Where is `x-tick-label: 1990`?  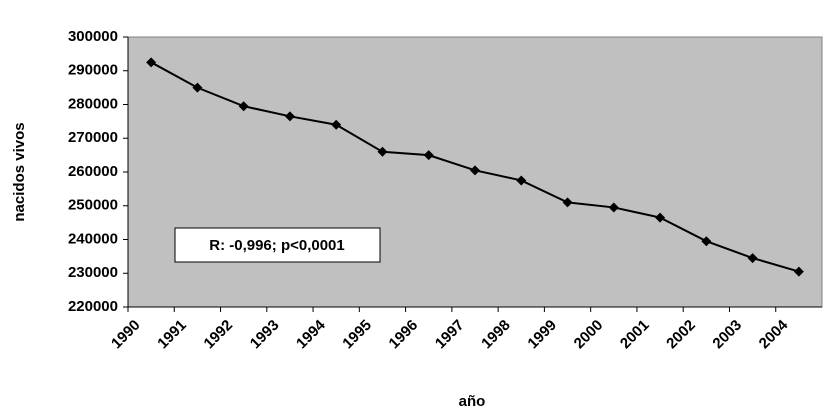
x-tick-label: 1990 is located at coordinates (126, 335).